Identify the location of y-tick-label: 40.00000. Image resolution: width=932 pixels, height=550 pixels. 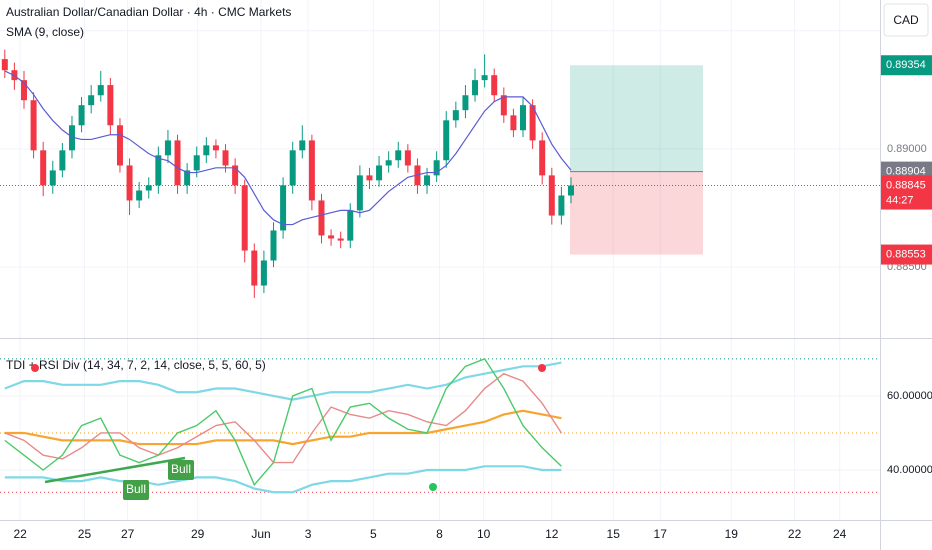
(909, 470).